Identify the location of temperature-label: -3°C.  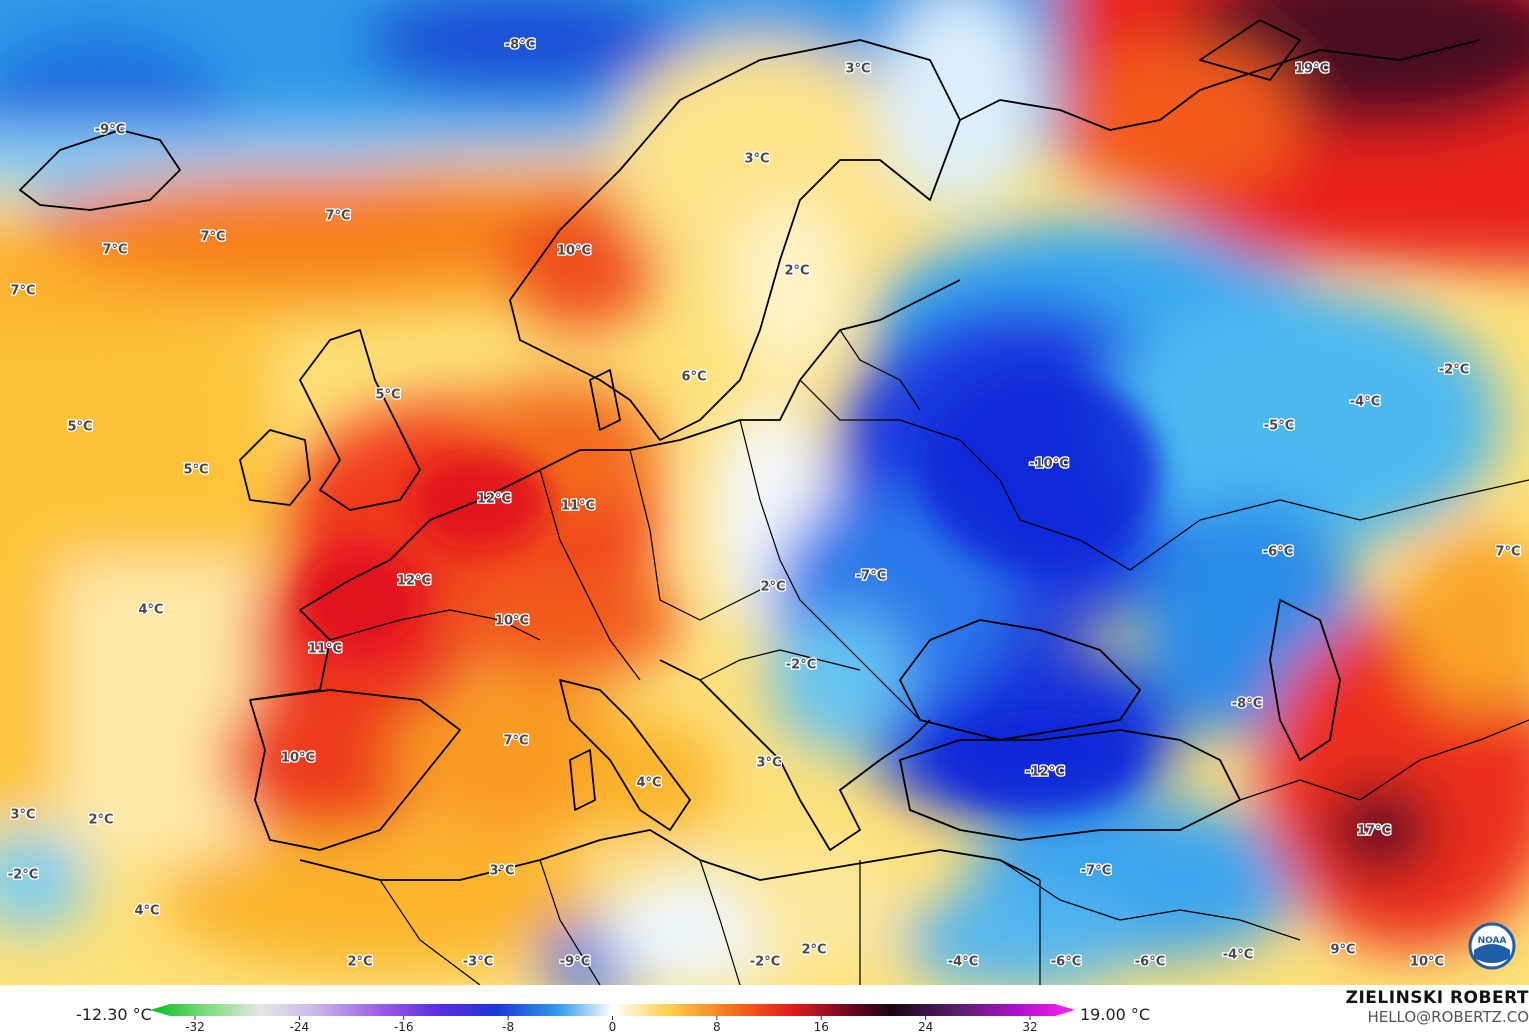
(478, 962).